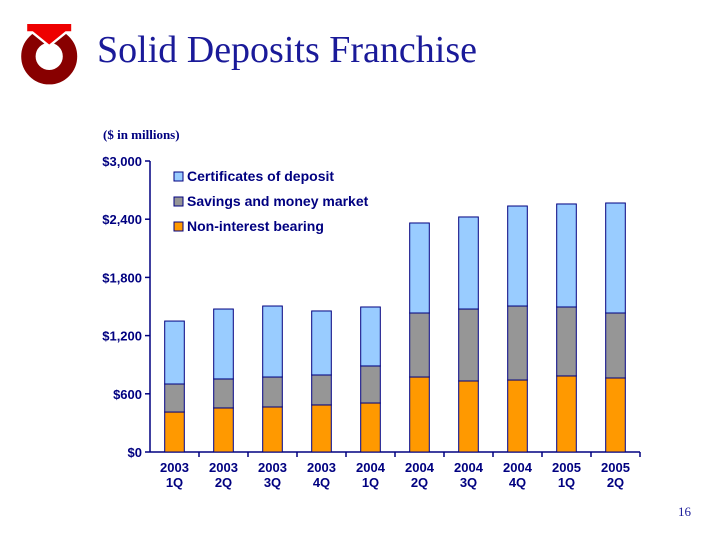  I want to click on y-tick-label: $0, so click(135, 452).